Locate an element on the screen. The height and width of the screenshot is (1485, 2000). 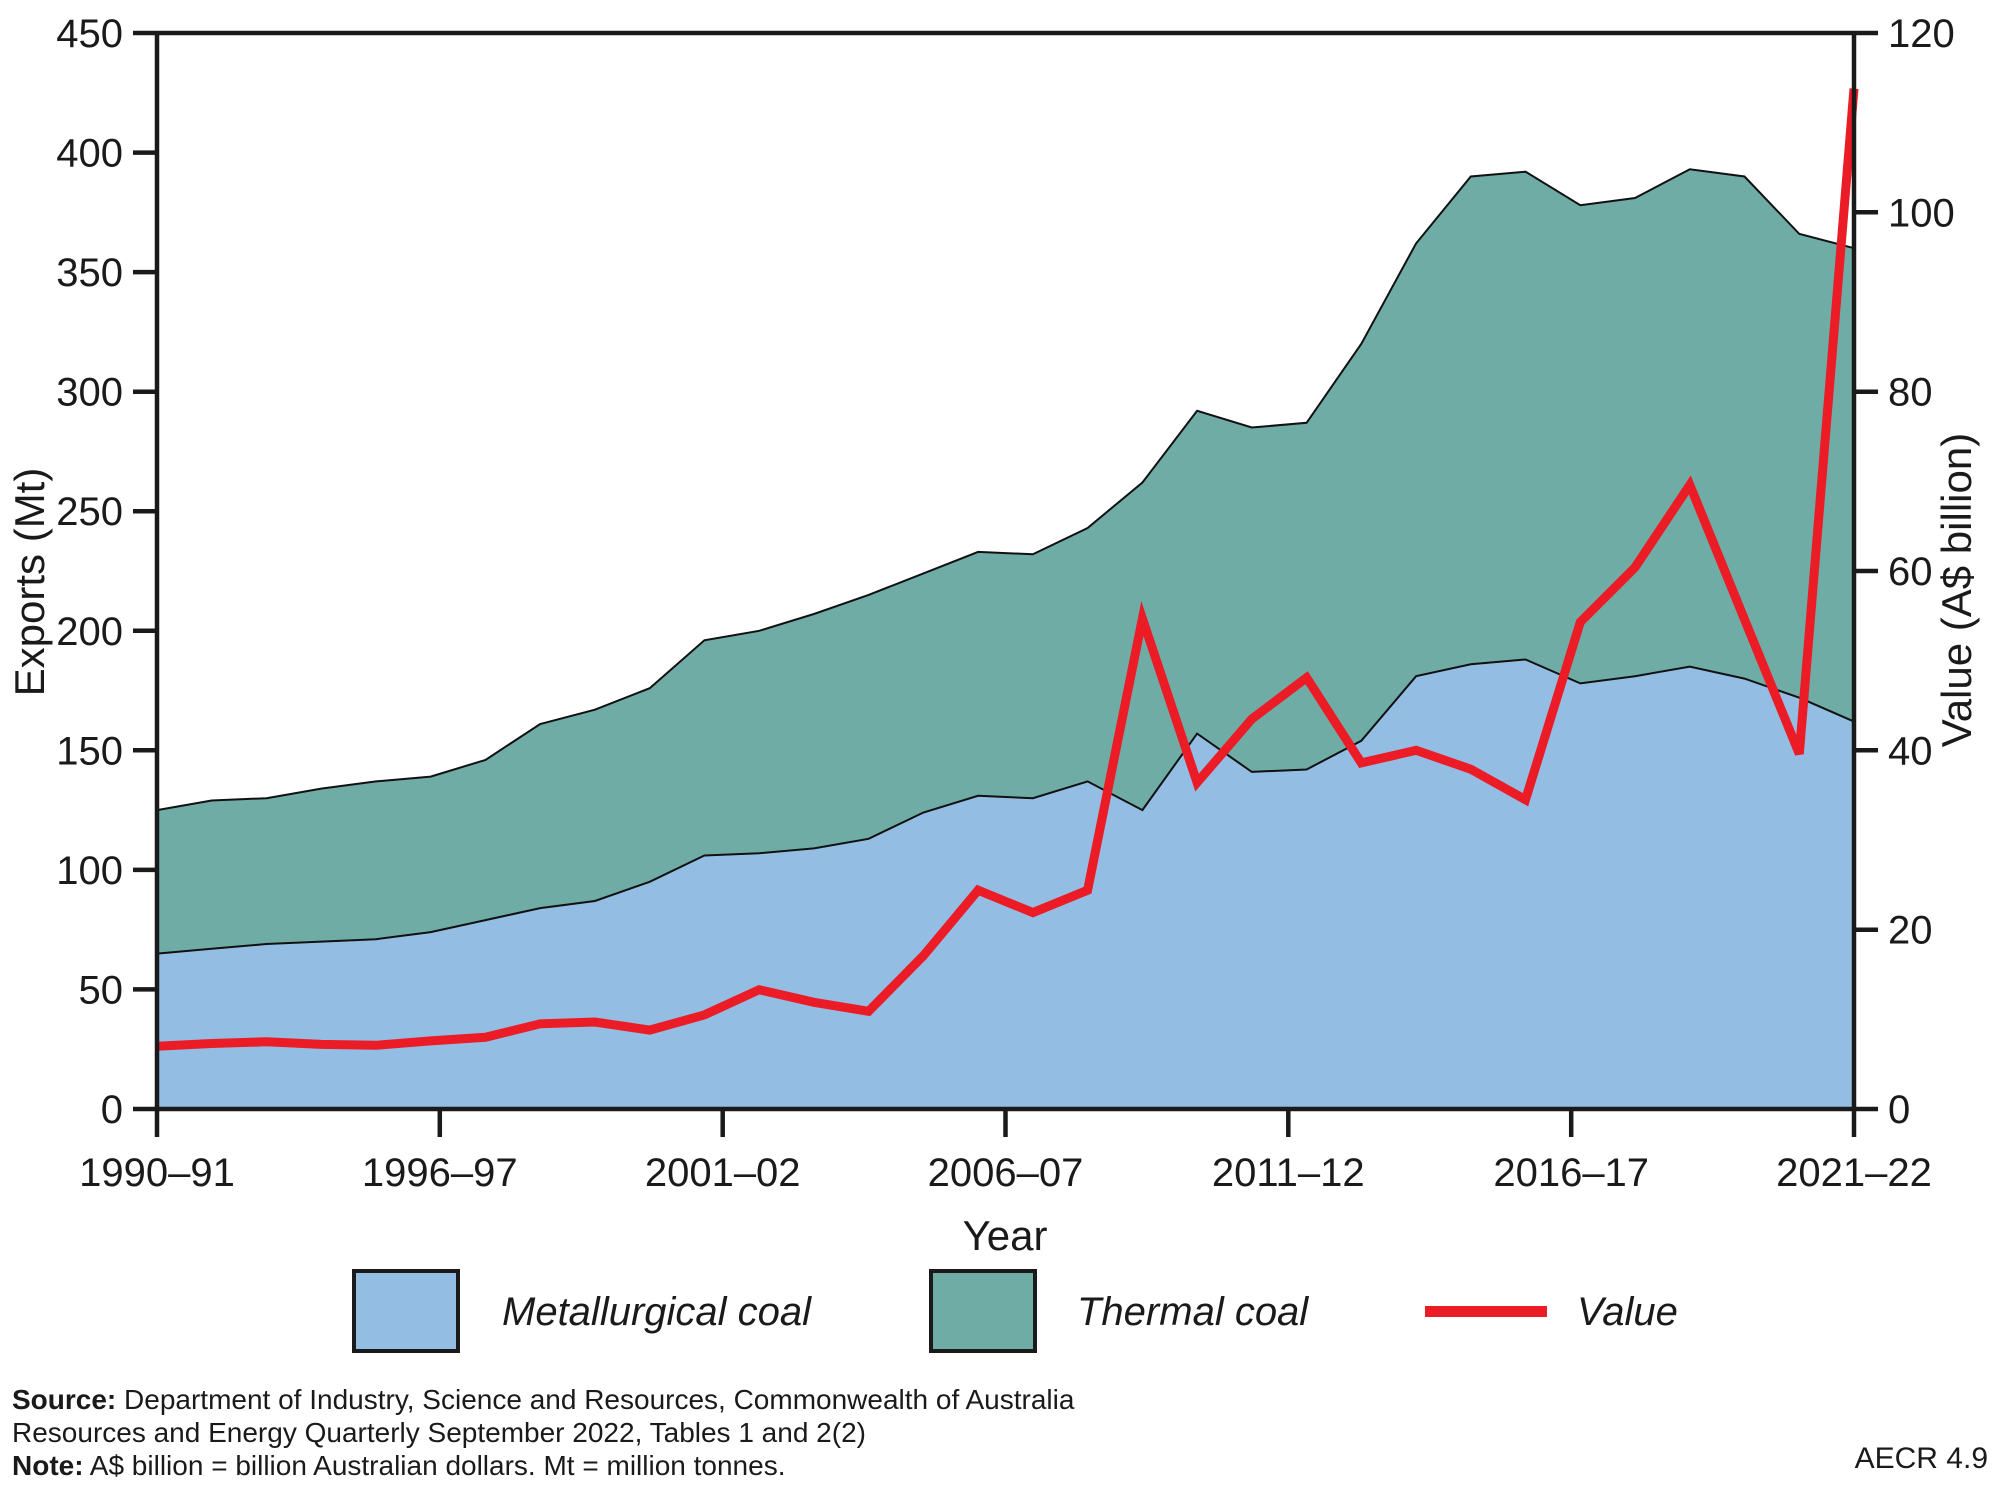
figure-code: AECR 4.9 is located at coordinates (1921, 1458).